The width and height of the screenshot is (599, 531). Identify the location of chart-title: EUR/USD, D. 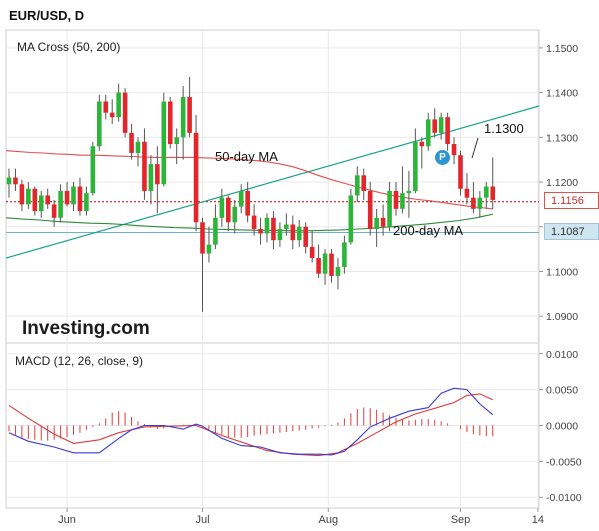
(46, 15).